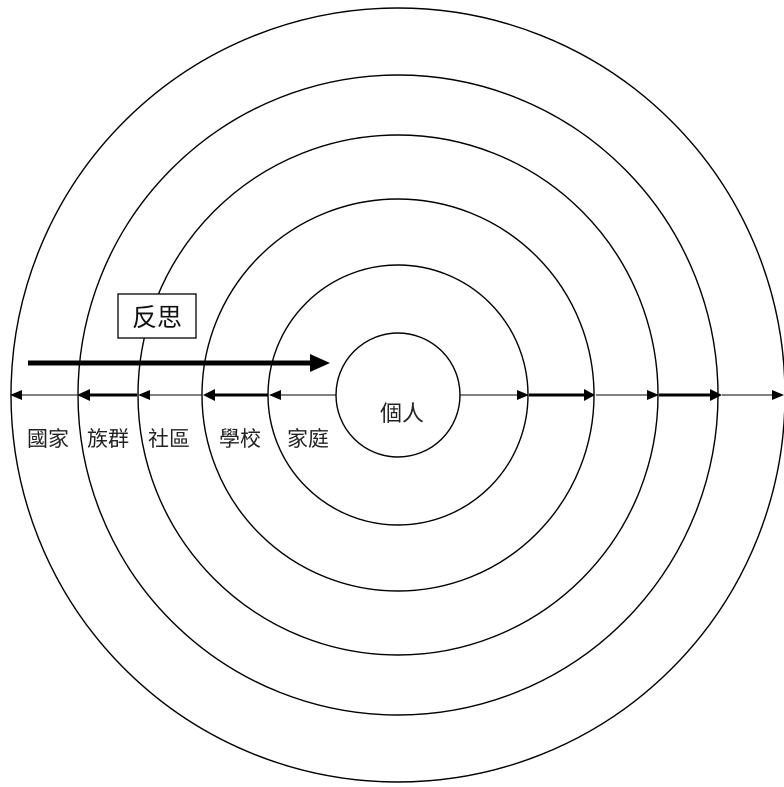  What do you see at coordinates (169, 439) in the screenshot?
I see `ring-label-community: 社區` at bounding box center [169, 439].